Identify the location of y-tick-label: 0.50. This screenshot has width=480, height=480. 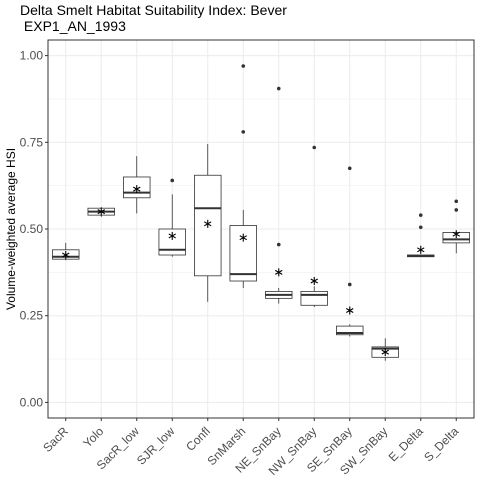
(32, 229).